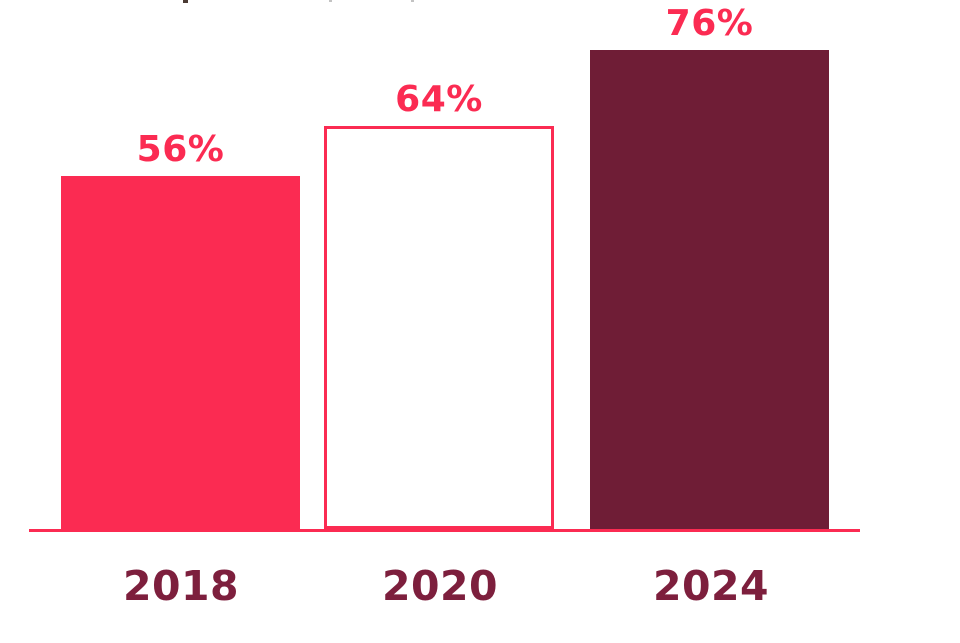 The image size is (960, 643). Describe the element at coordinates (709, 23) in the screenshot. I see `bar-value-label-2024: 76%` at that location.